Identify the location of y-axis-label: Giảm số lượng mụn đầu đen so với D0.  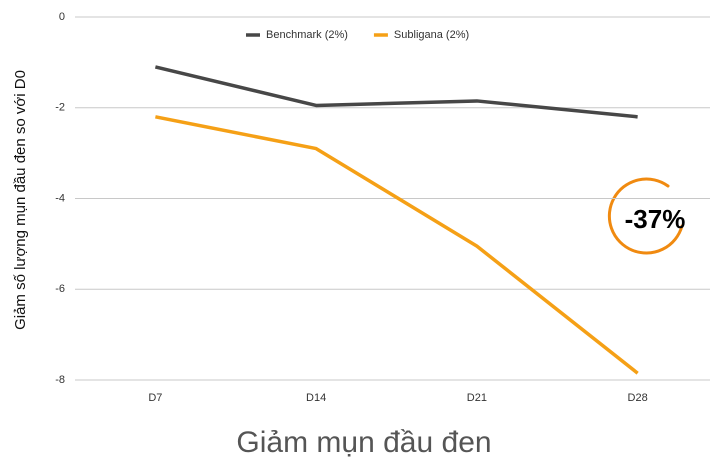
(20, 200).